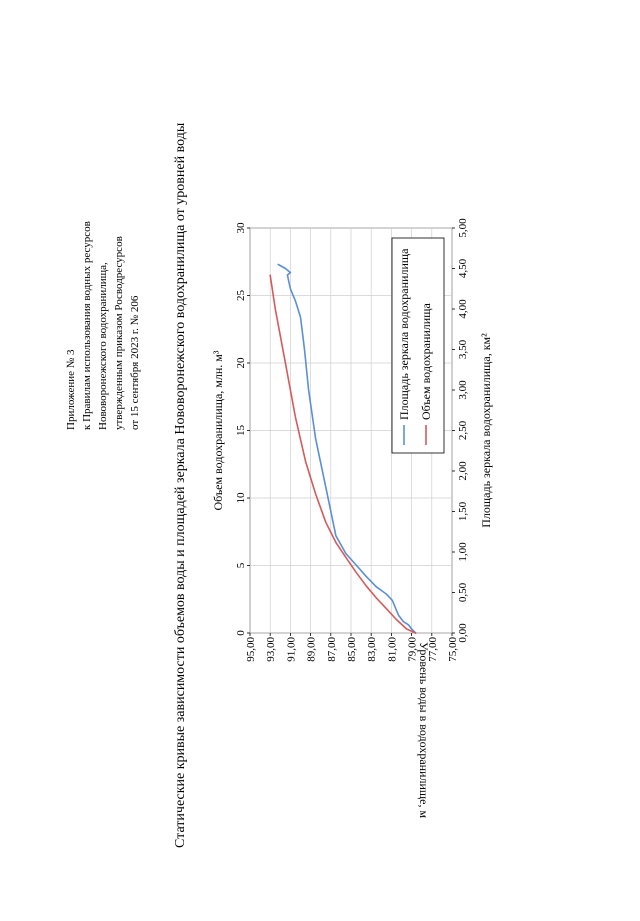 This screenshot has width=640, height=921. I want to click on area-tick-label: 3,50, so click(463, 349).